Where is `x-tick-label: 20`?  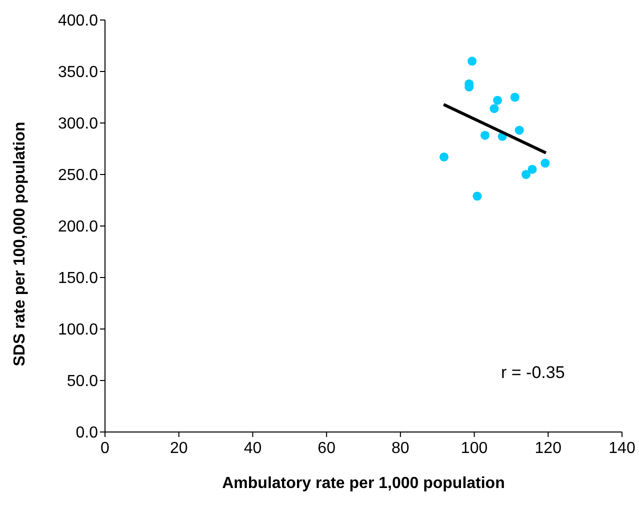 x-tick-label: 20 is located at coordinates (179, 448).